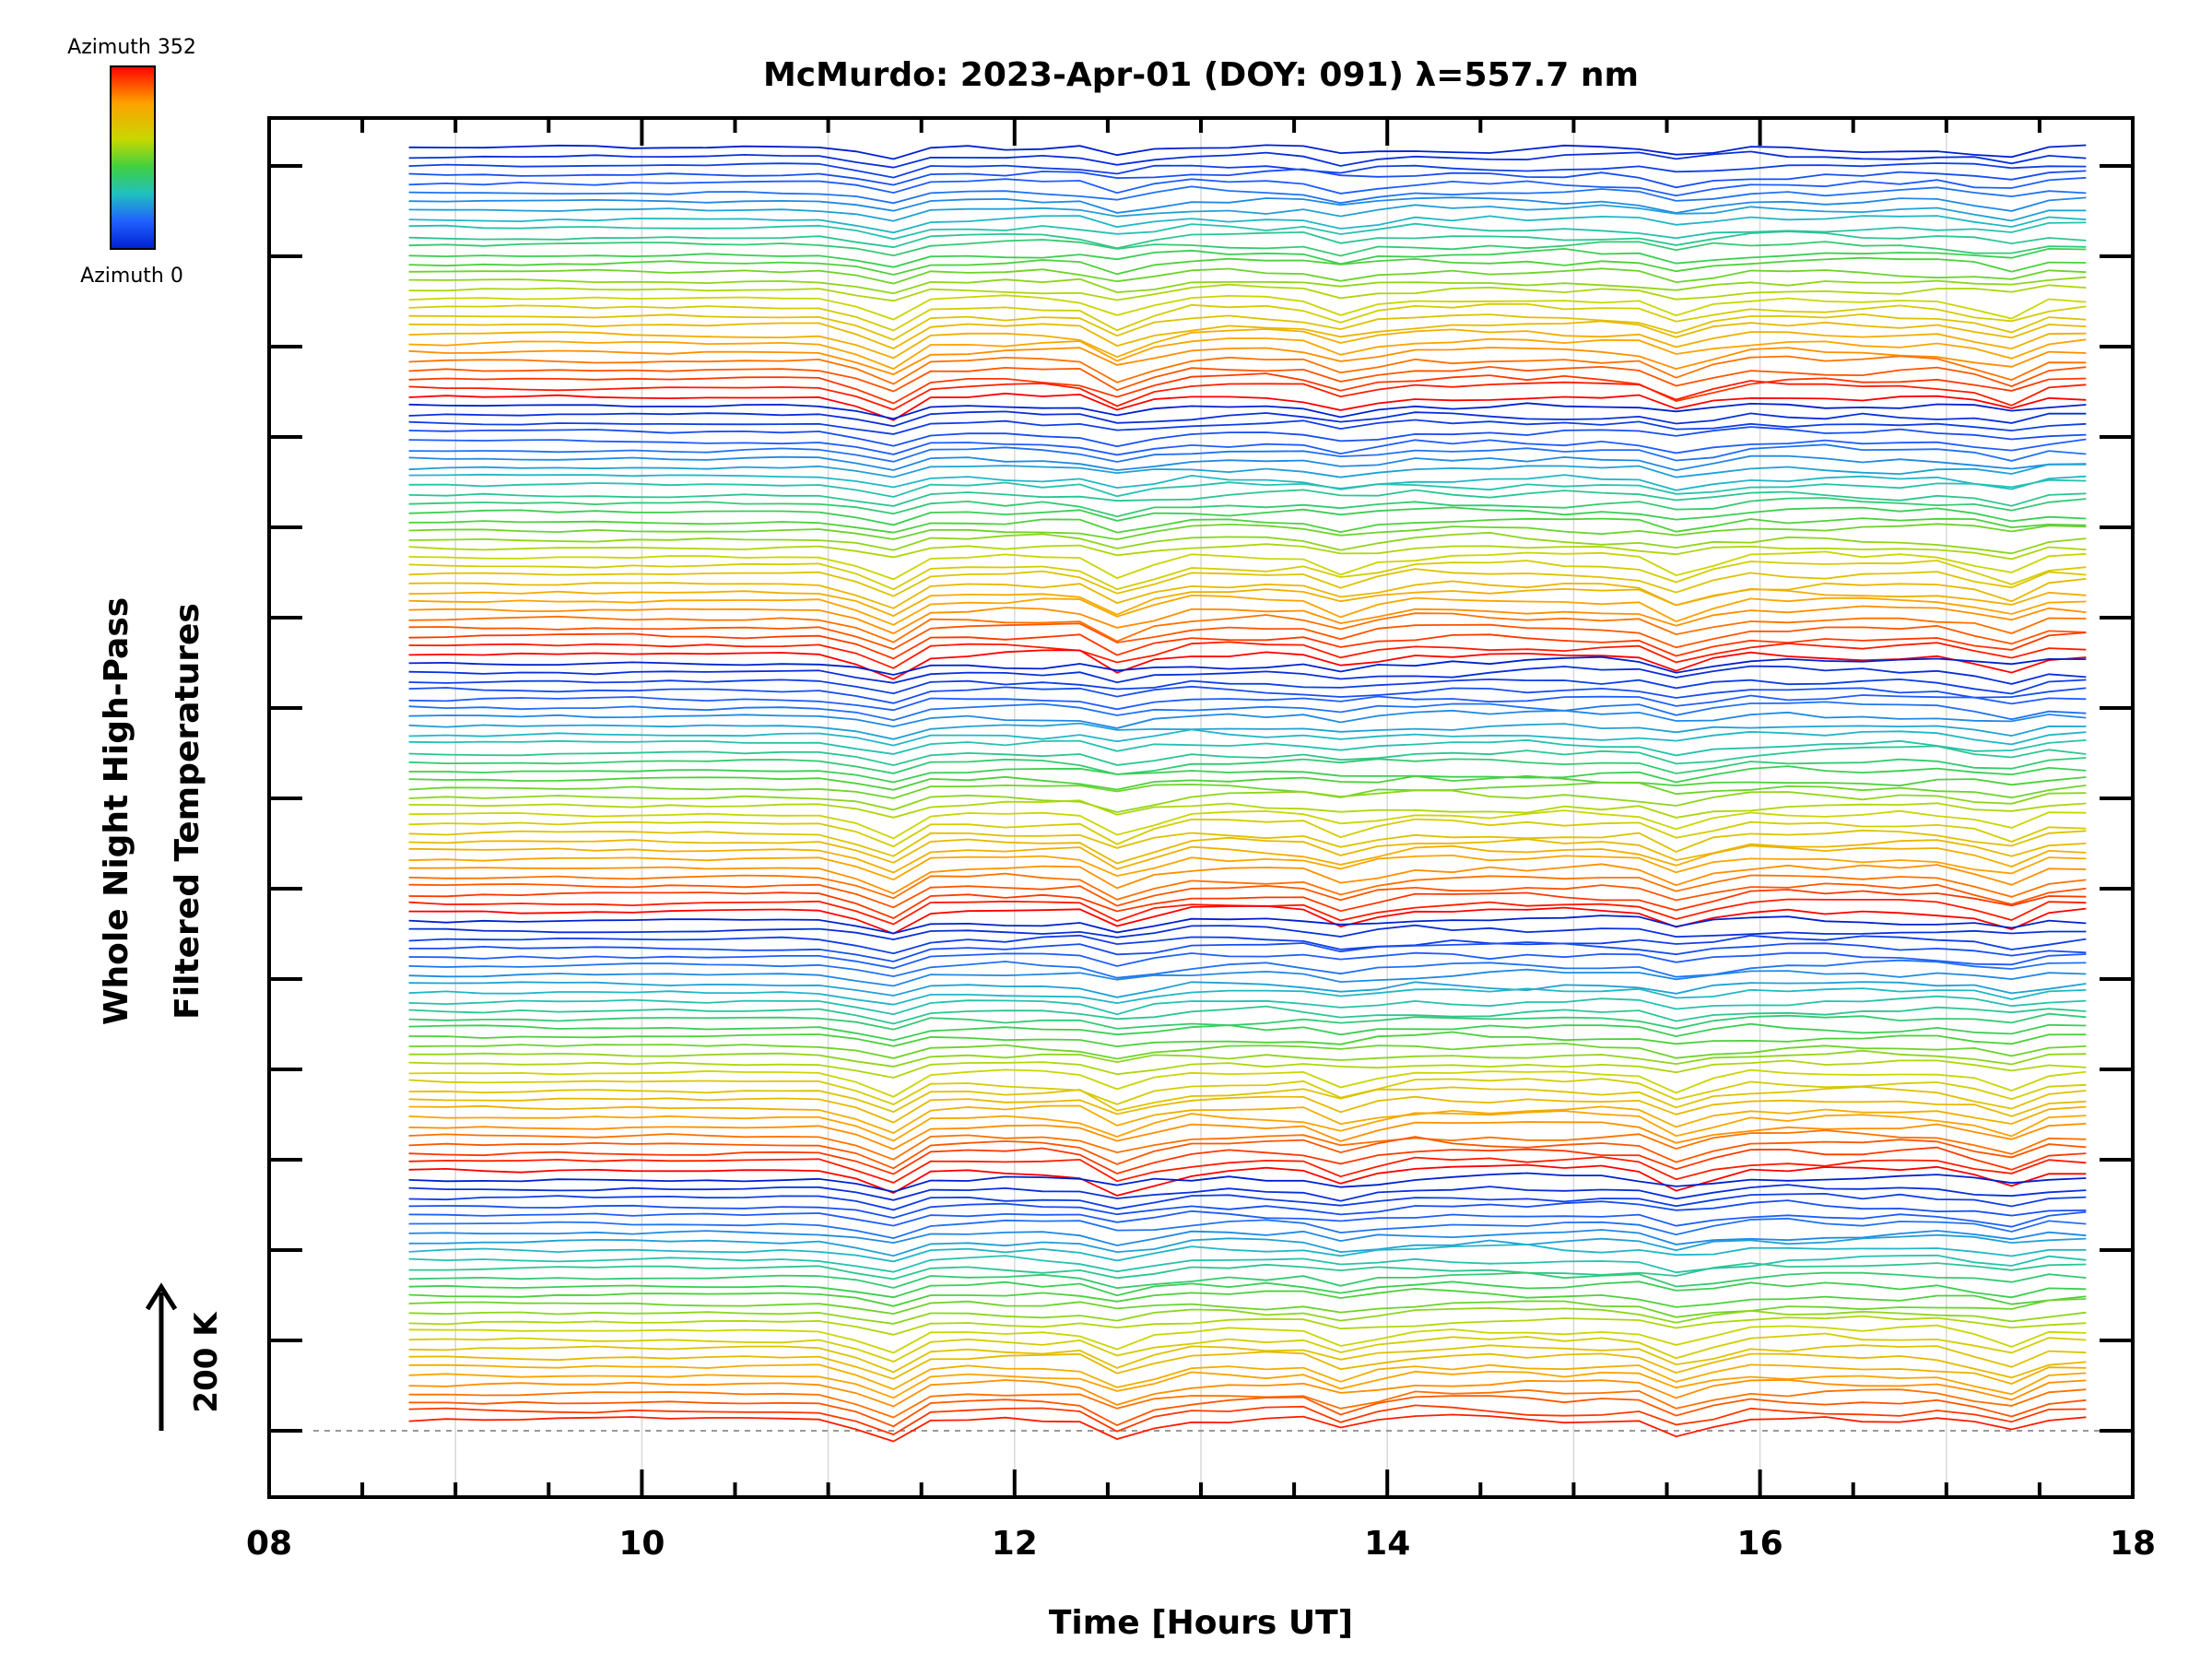 This screenshot has height=1664, width=2212. I want to click on x-tick-label: 18, so click(2133, 1544).